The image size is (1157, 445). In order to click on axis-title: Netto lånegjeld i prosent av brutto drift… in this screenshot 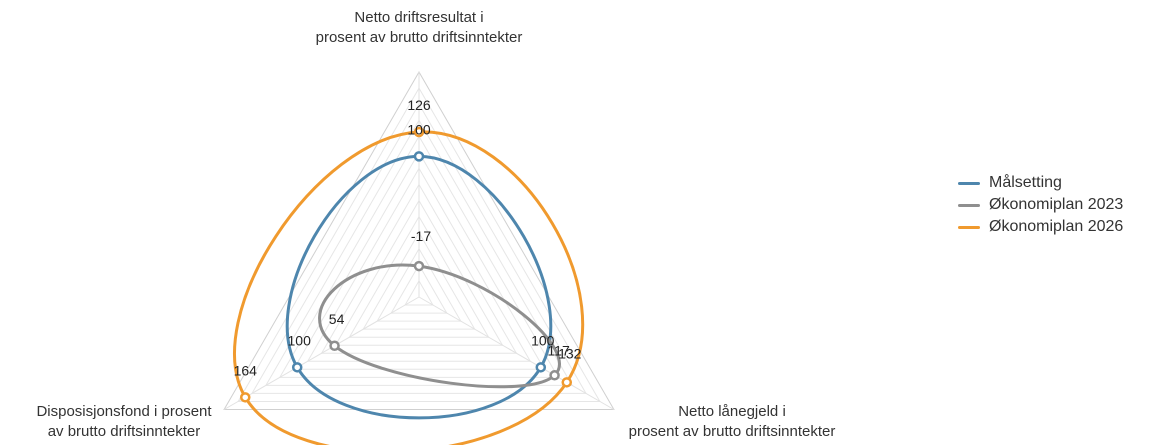, I will do `click(732, 421)`.